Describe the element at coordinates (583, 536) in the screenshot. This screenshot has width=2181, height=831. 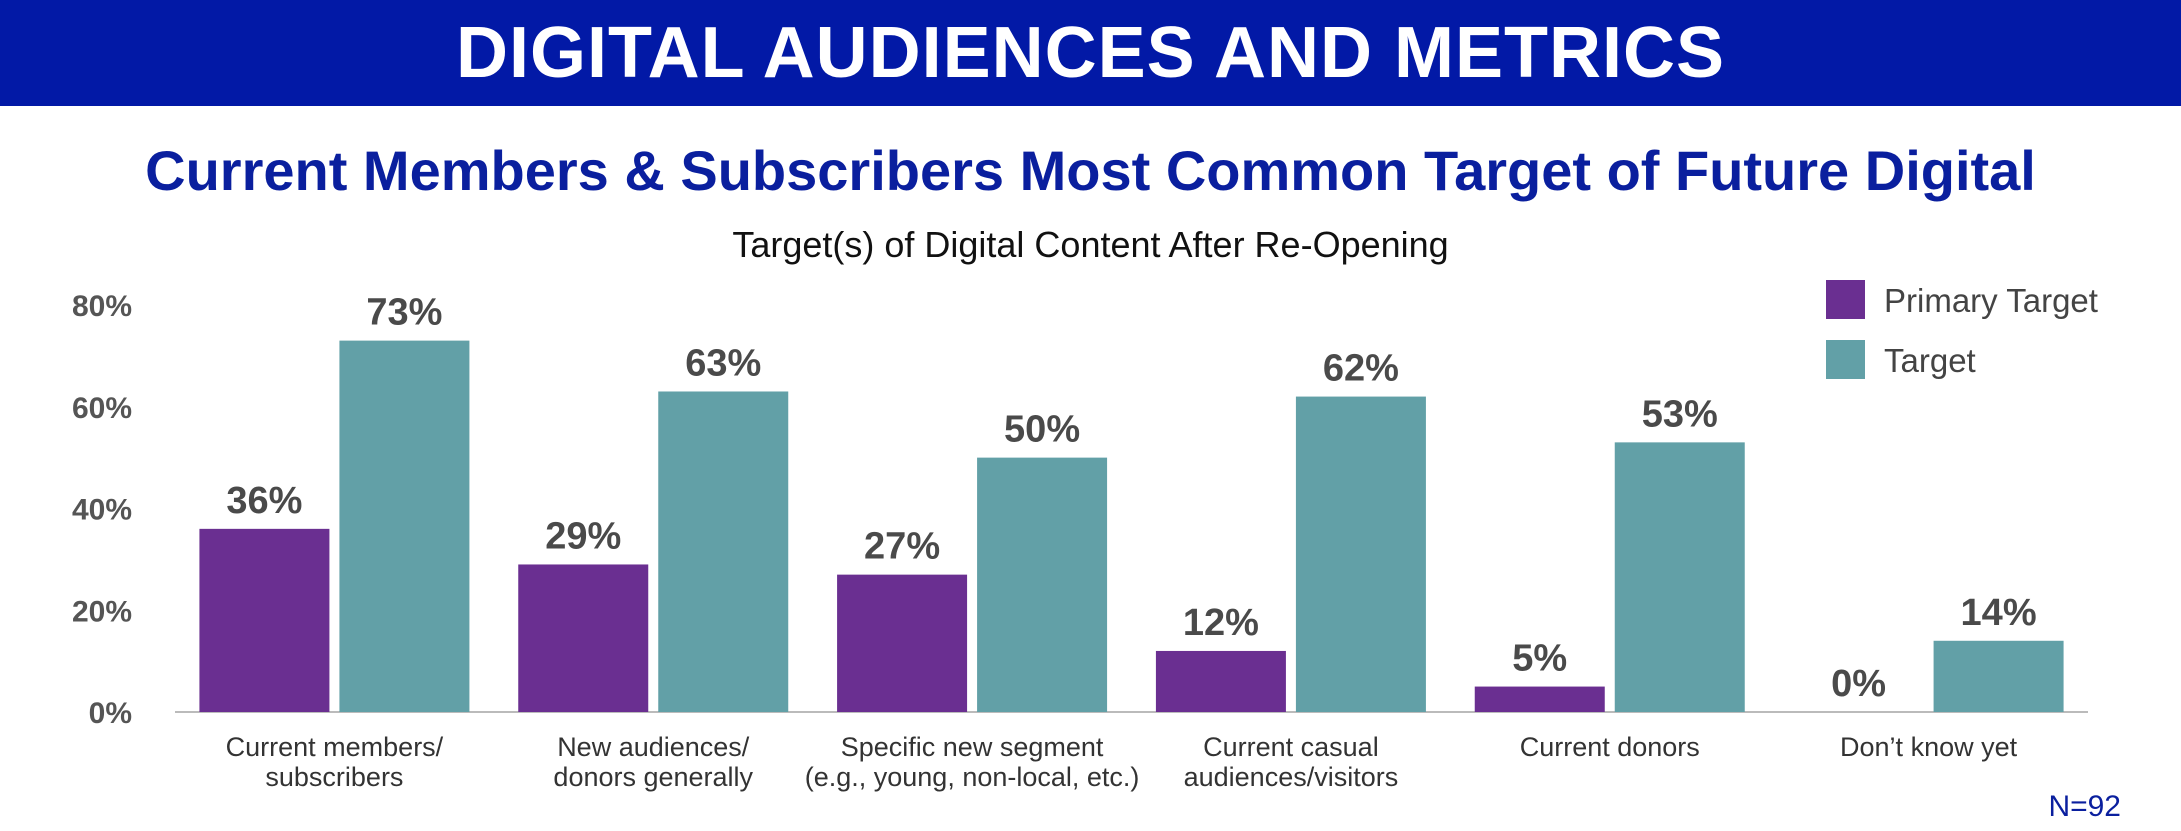
I see `data-label: 29%` at that location.